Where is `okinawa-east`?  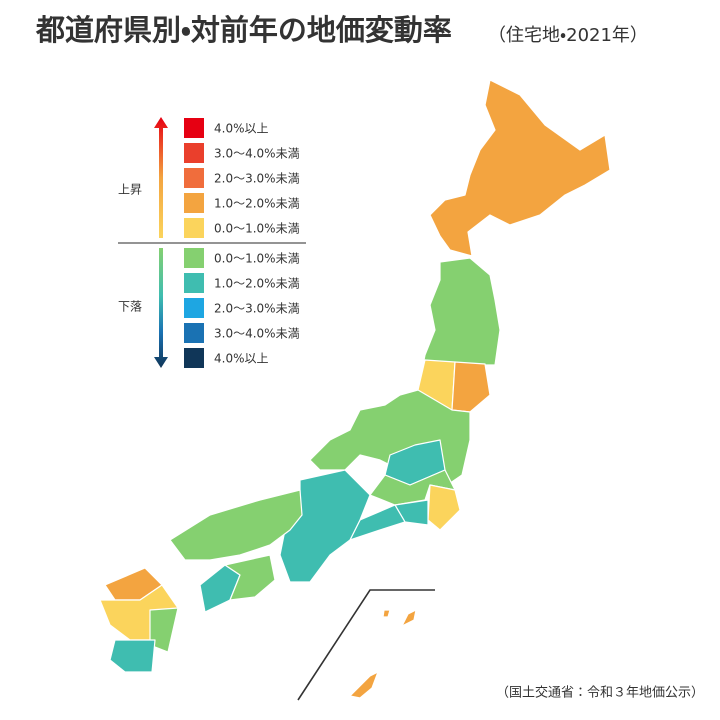
okinawa-east is located at coordinates (409, 618).